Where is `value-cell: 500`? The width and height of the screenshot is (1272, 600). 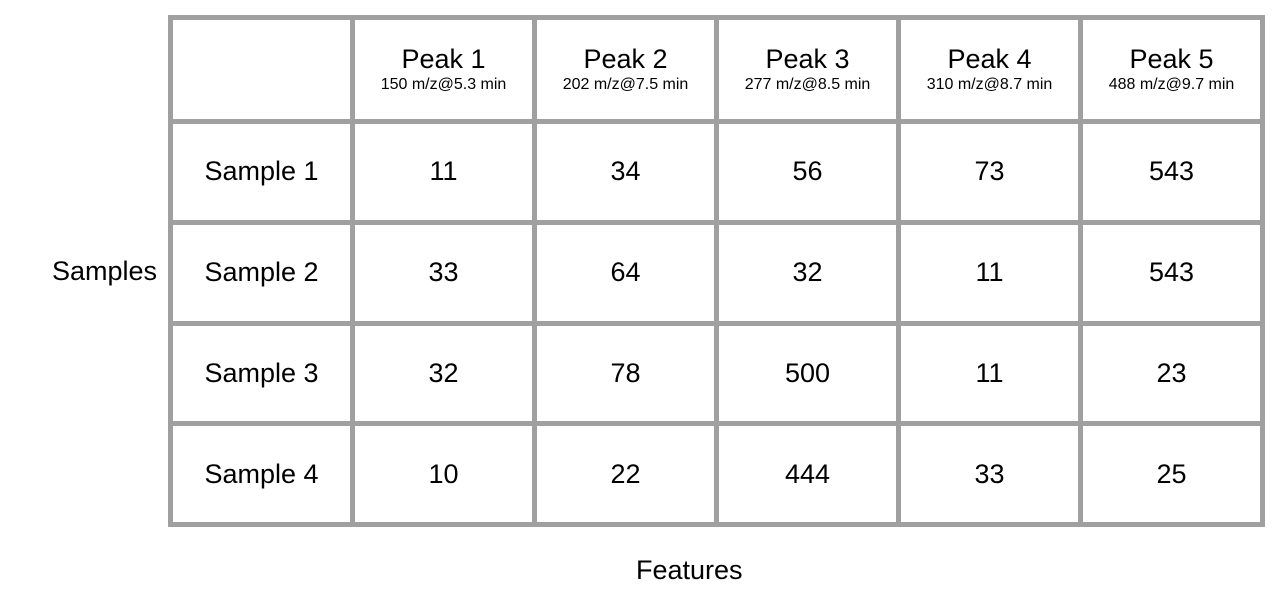 value-cell: 500 is located at coordinates (807, 373).